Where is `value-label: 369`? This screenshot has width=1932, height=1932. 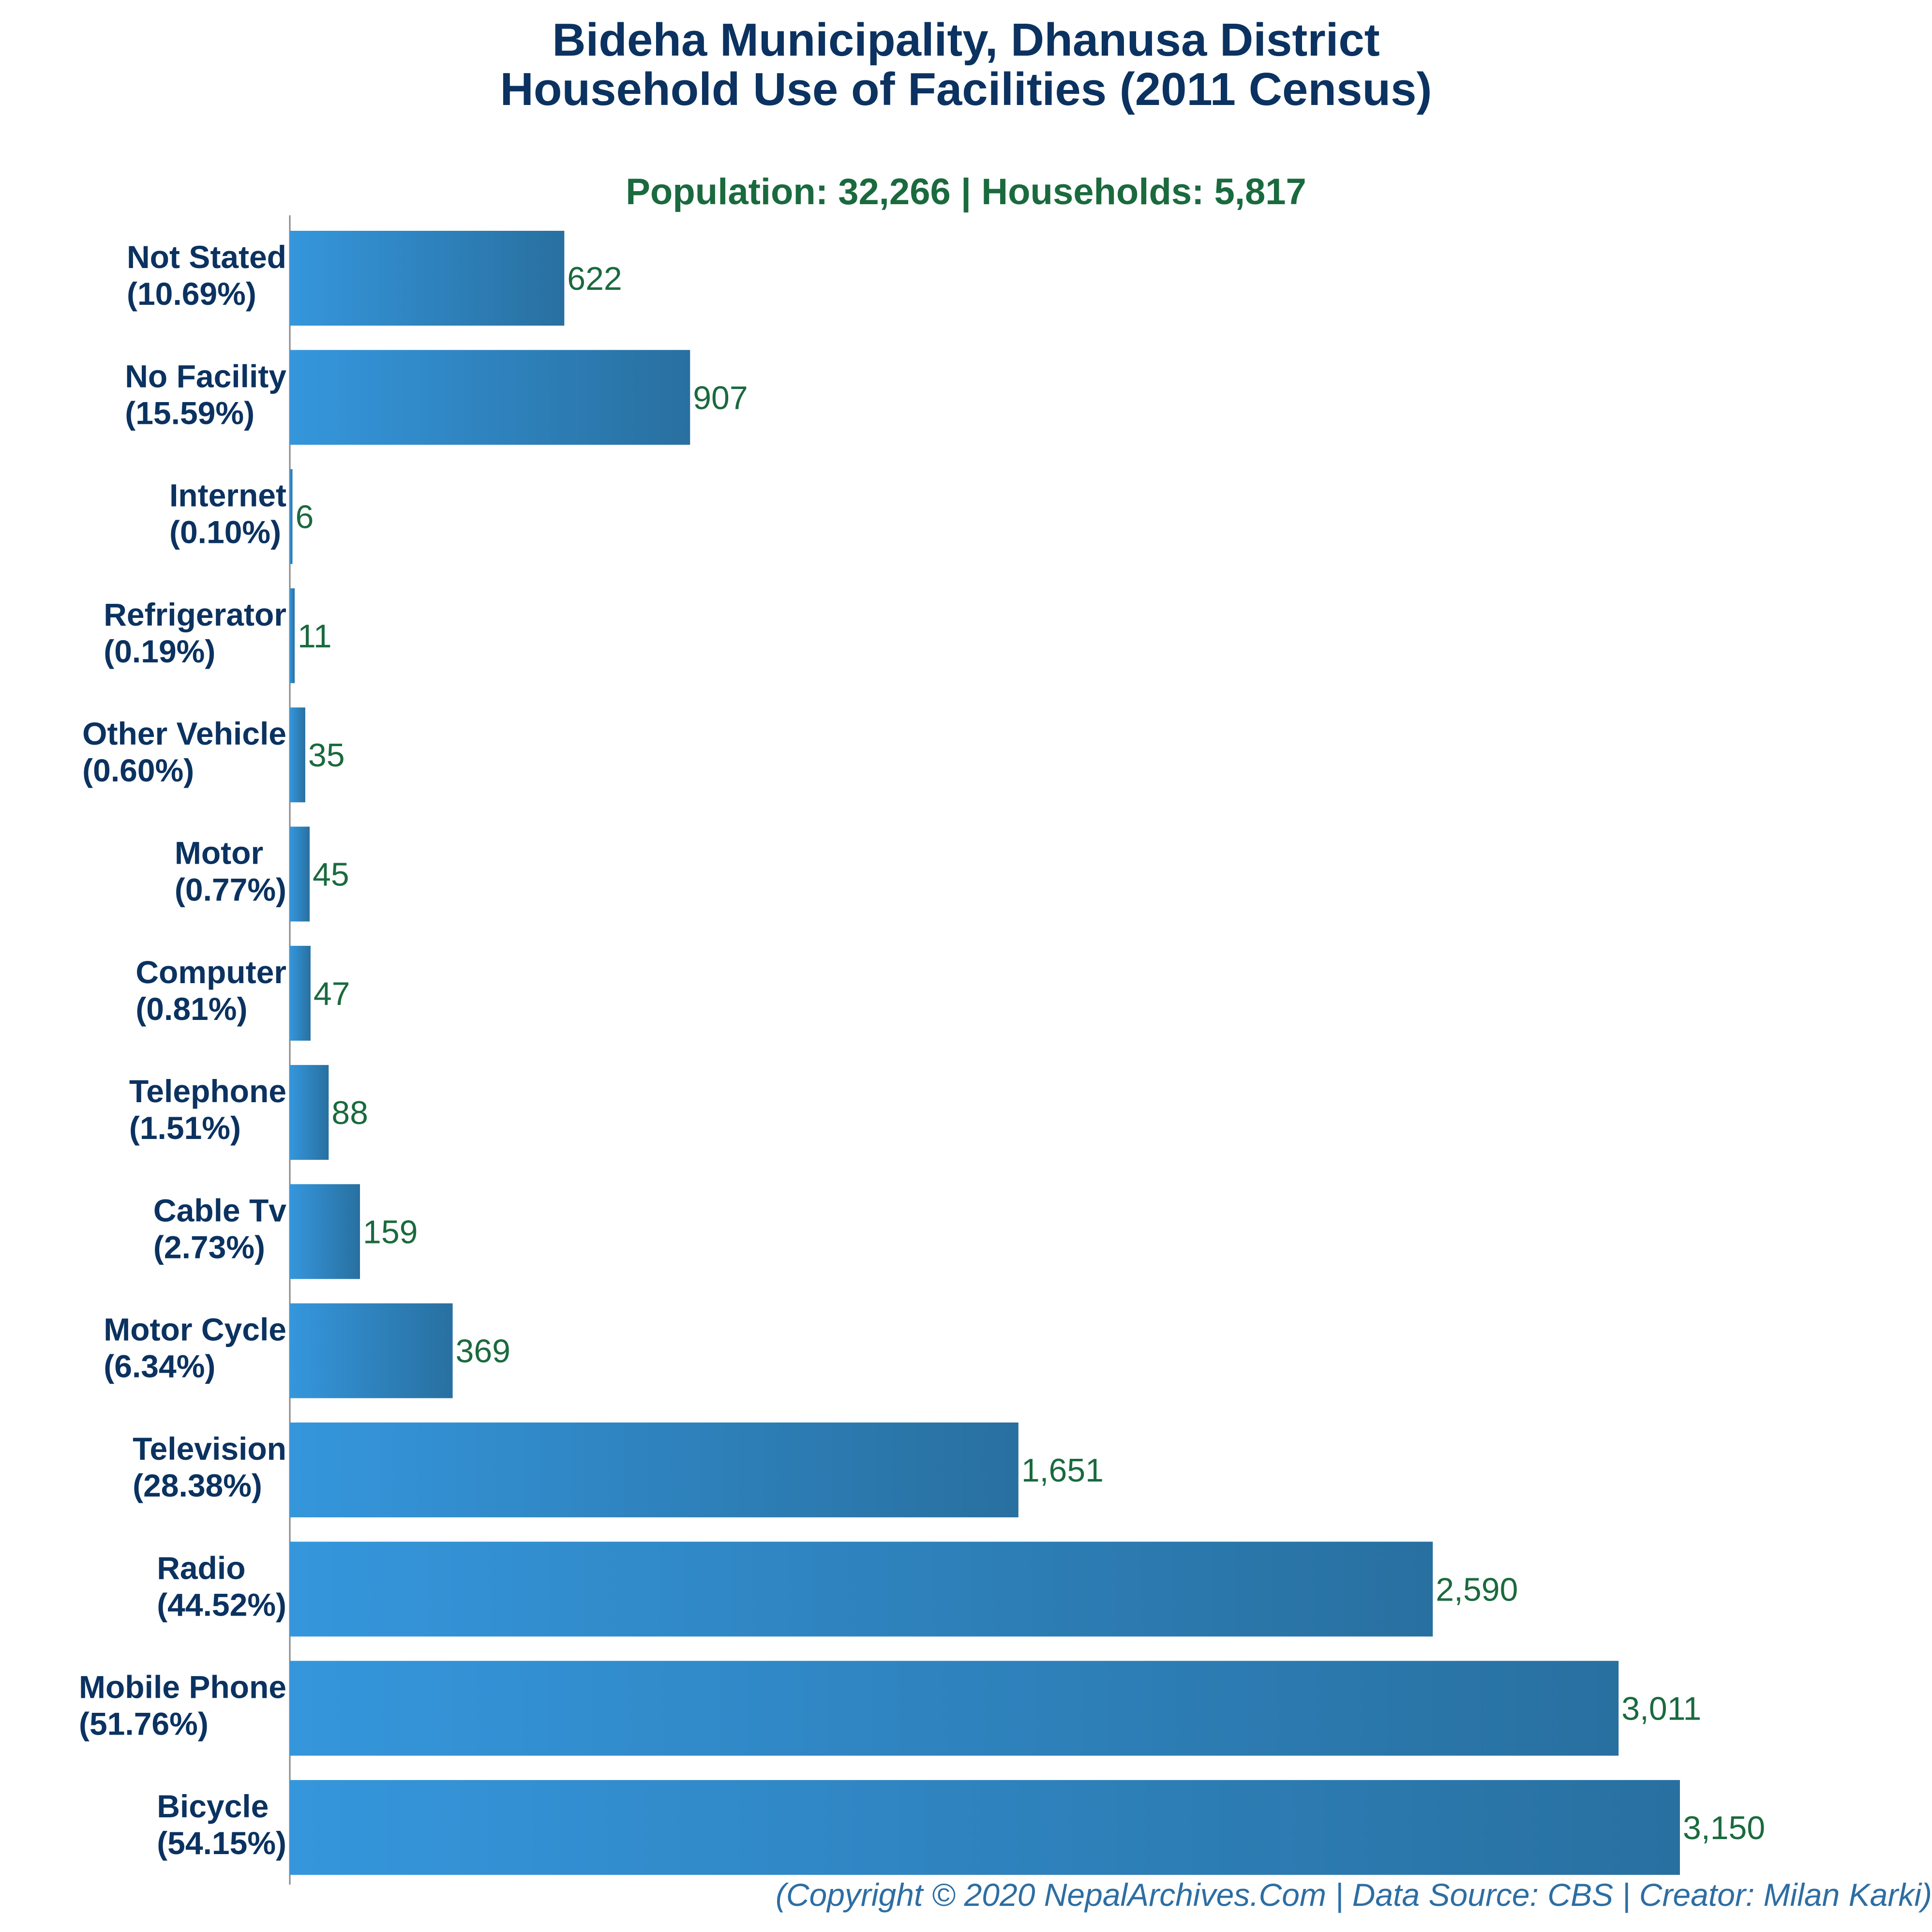 value-label: 369 is located at coordinates (483, 1351).